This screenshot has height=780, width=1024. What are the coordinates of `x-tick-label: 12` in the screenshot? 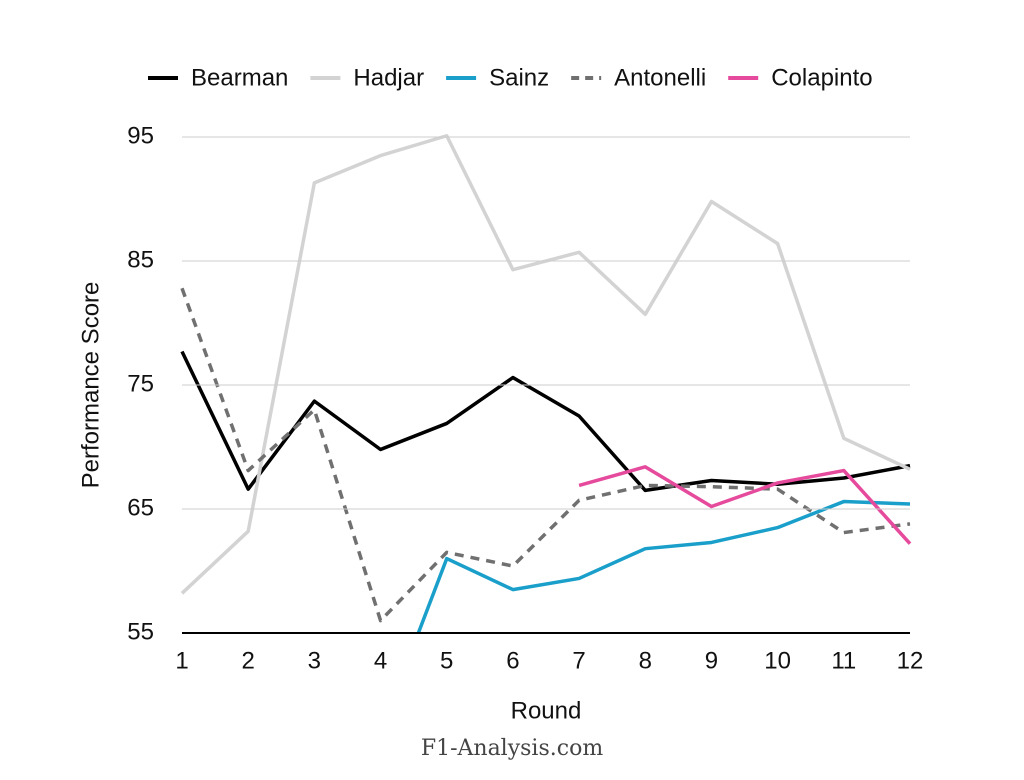 It's located at (910, 660).